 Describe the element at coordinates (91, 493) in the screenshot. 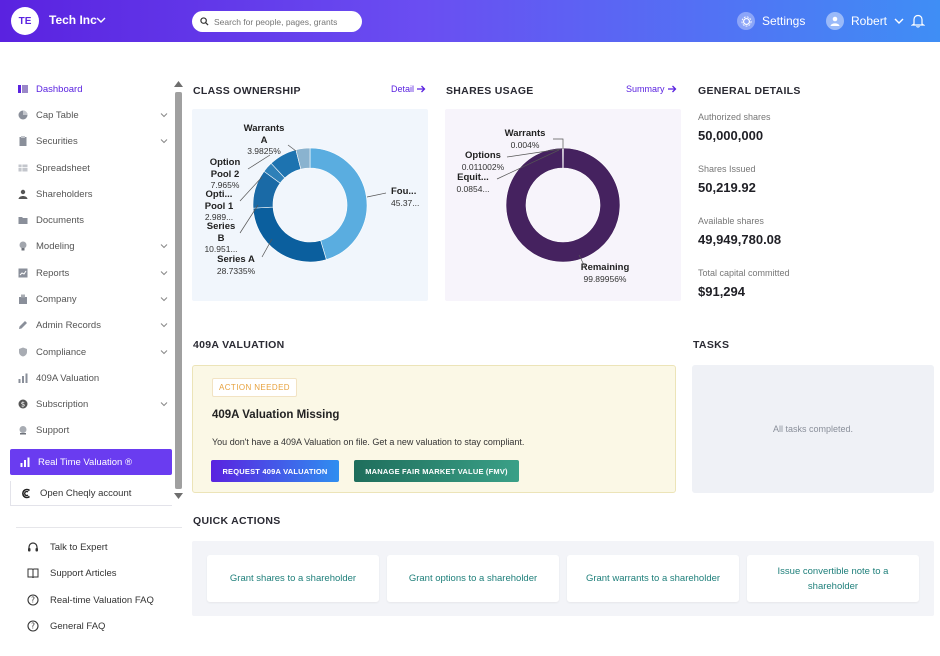

I see `open-cheqly-account-button: Open Cheqly account` at that location.